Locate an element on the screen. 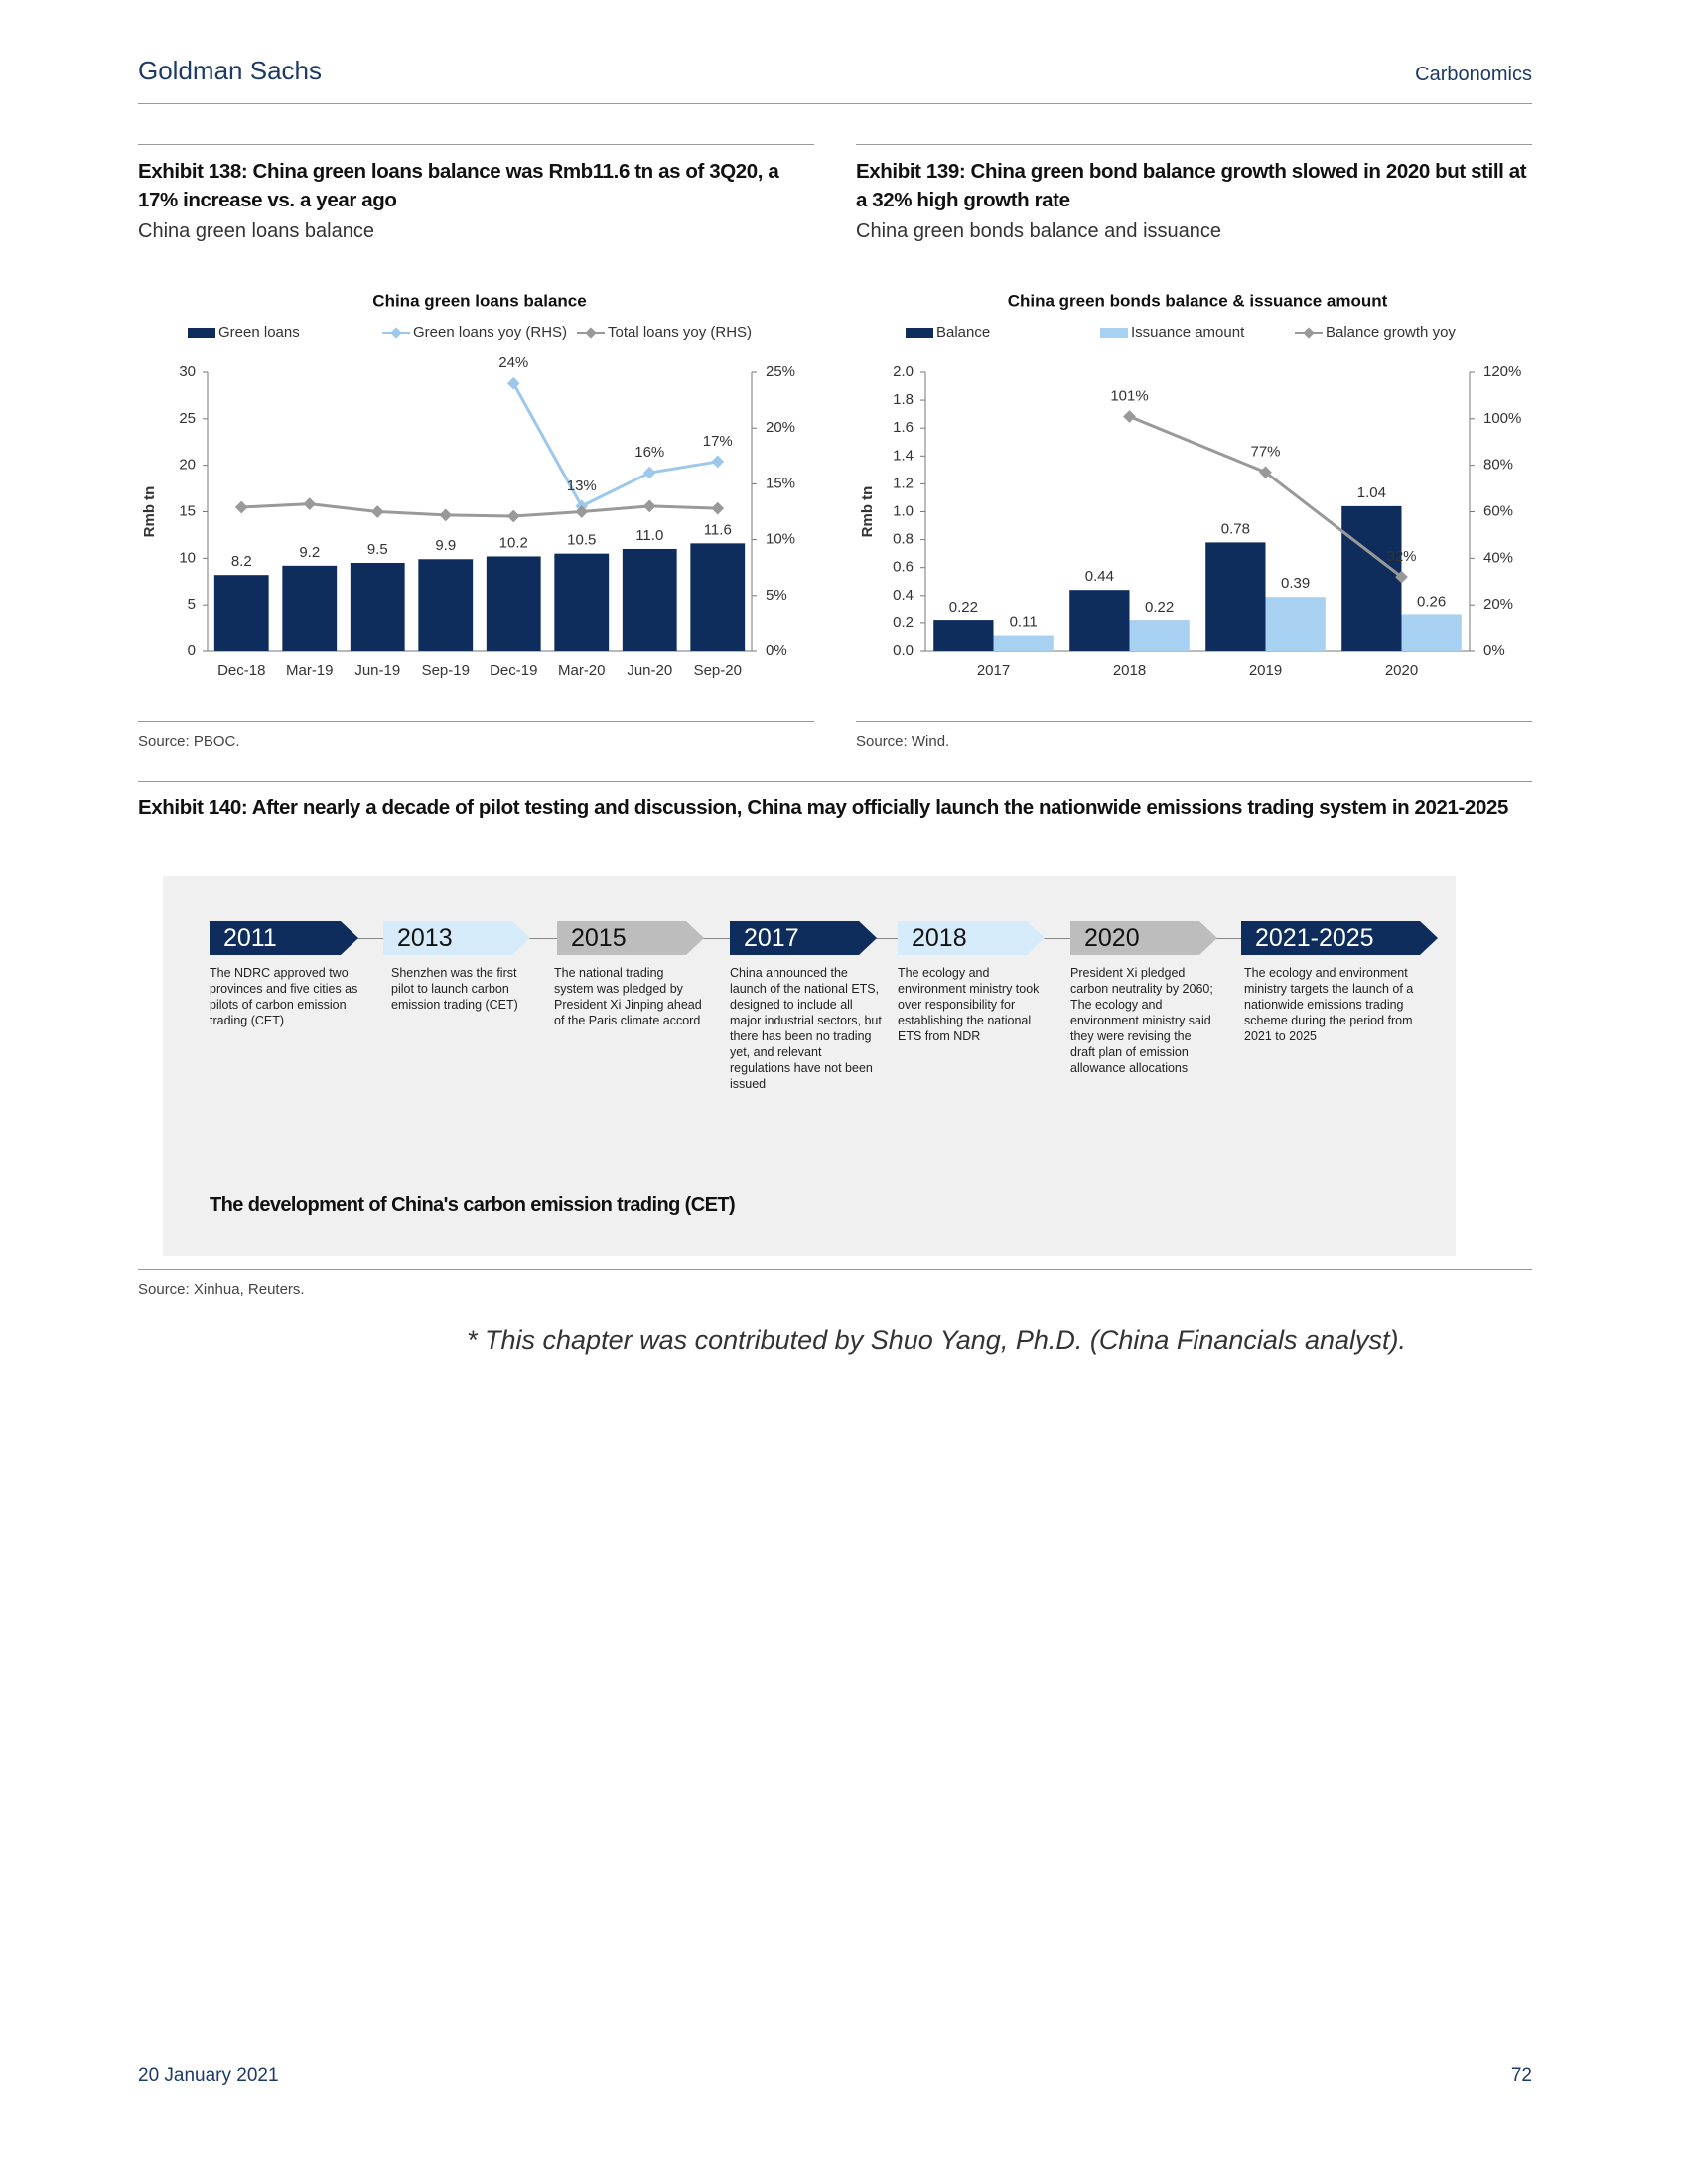 This screenshot has width=1688, height=2184. y-tick-label: 15 is located at coordinates (187, 510).